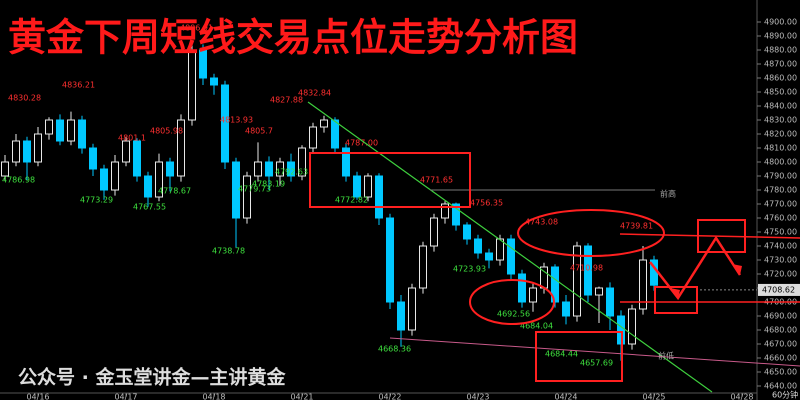 The image size is (800, 400). Describe the element at coordinates (779, 289) in the screenshot. I see `current-price-box` at that location.